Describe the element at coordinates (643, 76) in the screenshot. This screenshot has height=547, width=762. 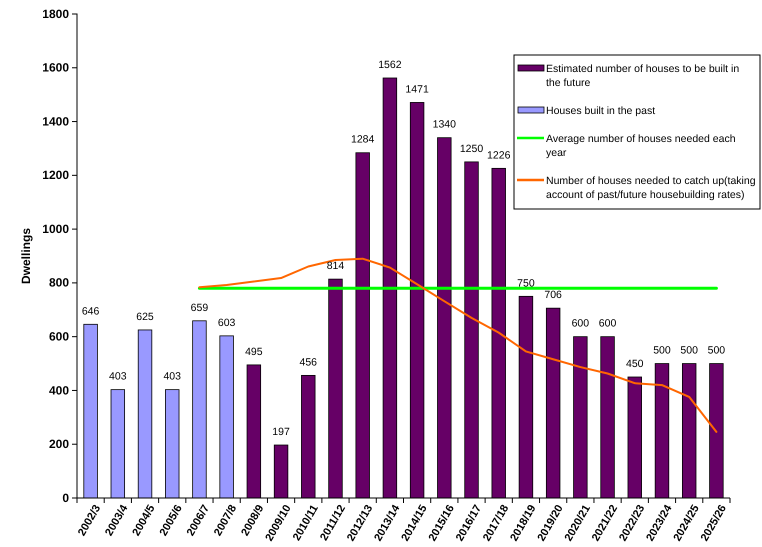
I see `legend-label: Estimated number of houses to be built in the future` at that location.